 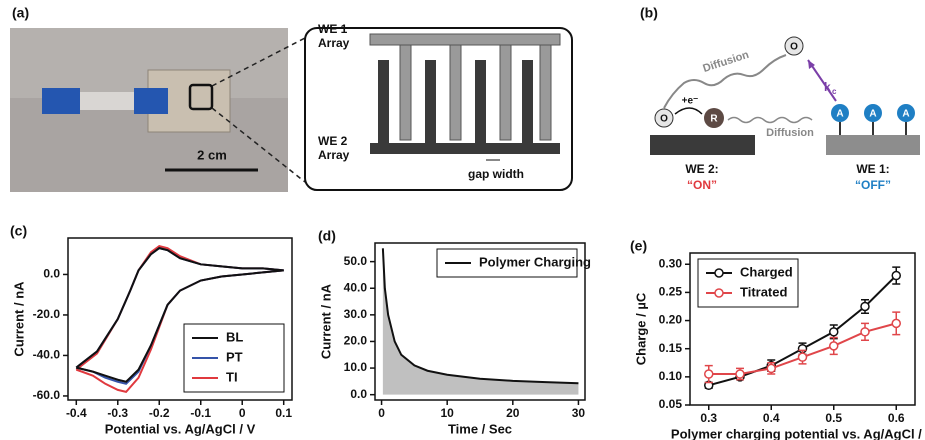 What do you see at coordinates (671, 348) in the screenshot?
I see `y-tick-label: 0.15` at bounding box center [671, 348].